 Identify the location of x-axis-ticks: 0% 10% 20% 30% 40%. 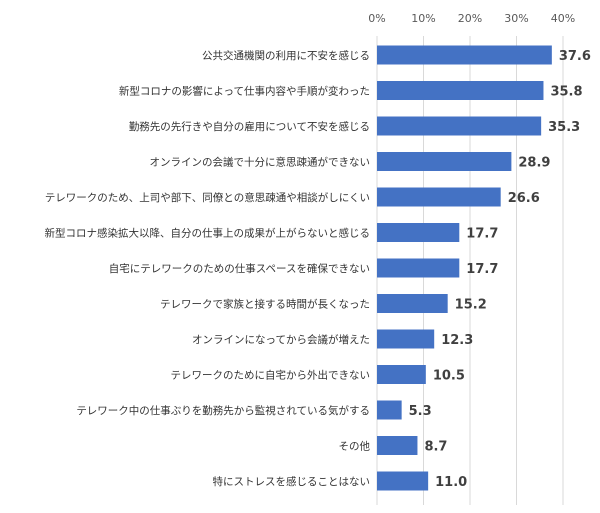
(471, 18).